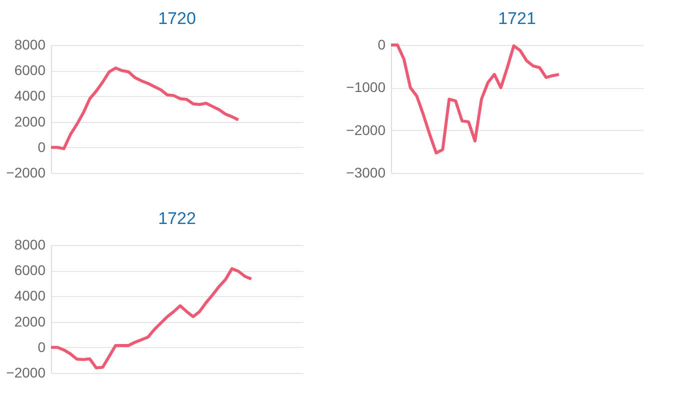  Describe the element at coordinates (366, 172) in the screenshot. I see `y-tick-label: −3000` at that location.